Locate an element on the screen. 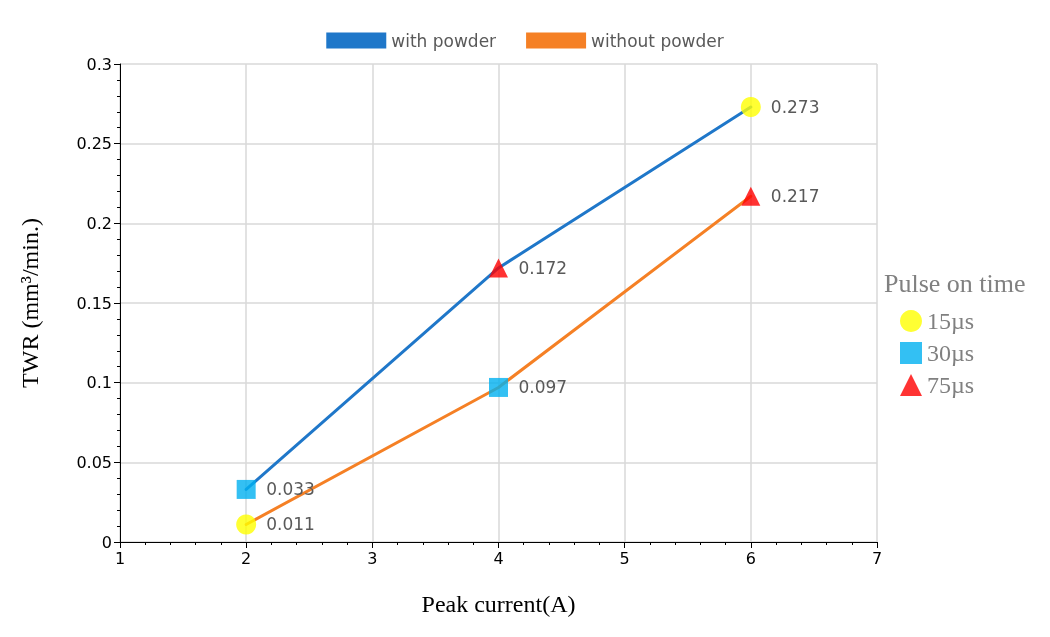 Image resolution: width=1050 pixels, height=637 pixels. legend-label: 75µs is located at coordinates (951, 385).